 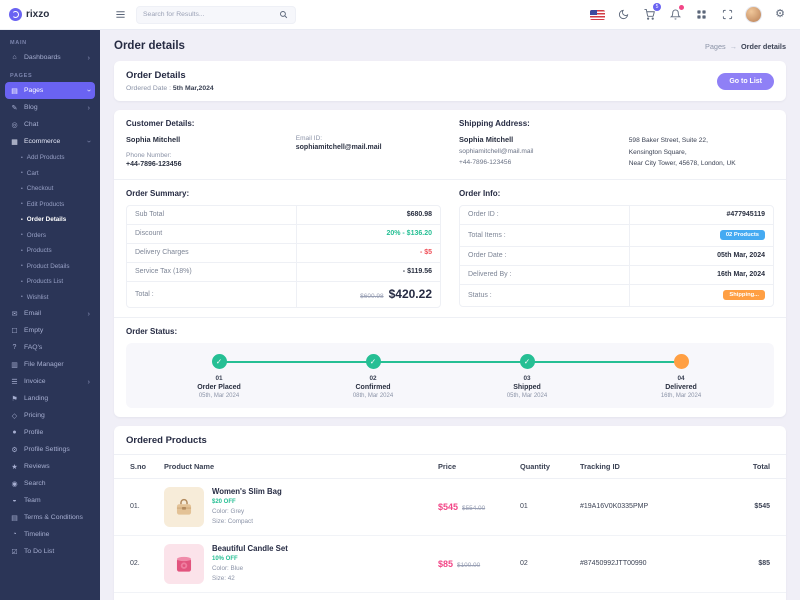 I want to click on step-number: 04, so click(x=681, y=378).